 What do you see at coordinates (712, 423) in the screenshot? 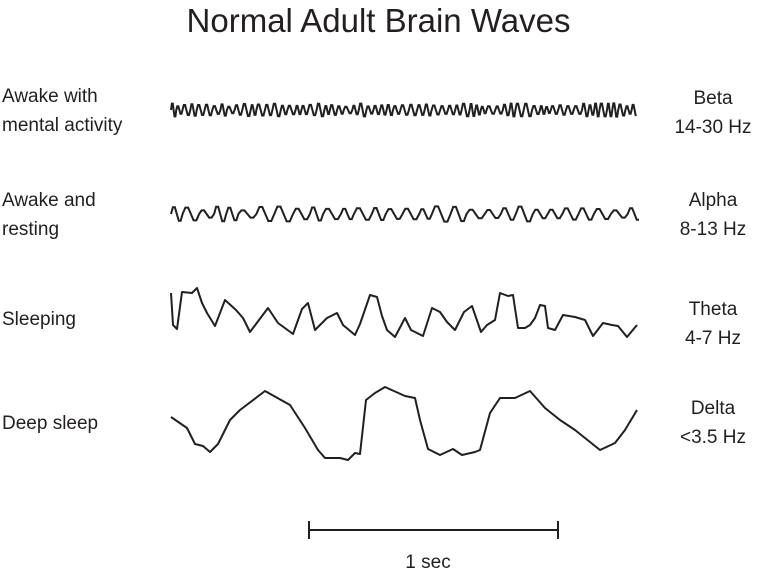
I see `wave-label-delta: Delta <3.5 Hz` at bounding box center [712, 423].